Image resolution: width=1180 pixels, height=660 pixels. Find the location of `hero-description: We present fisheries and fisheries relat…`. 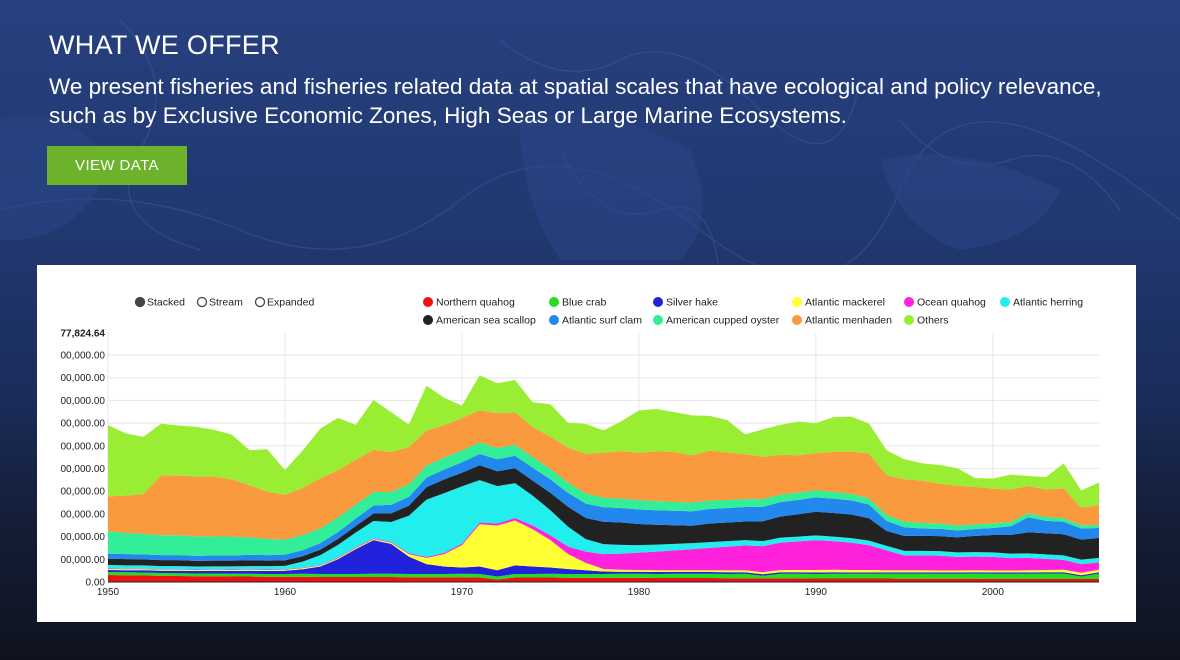

hero-description: We present fisheries and fisheries relat… is located at coordinates (575, 101).